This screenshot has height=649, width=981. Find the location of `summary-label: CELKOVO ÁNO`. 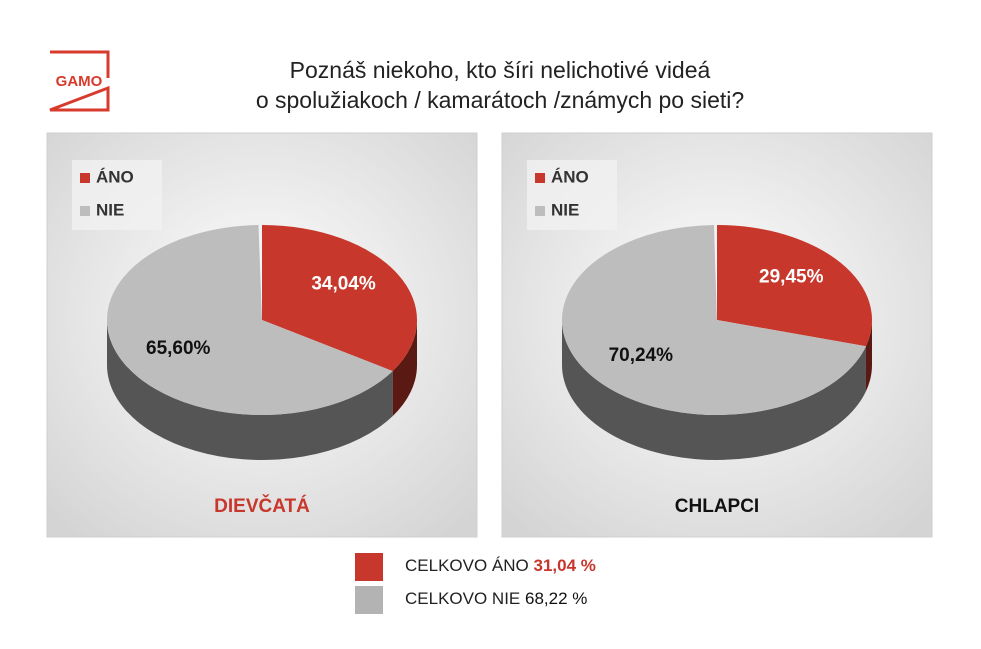

summary-label: CELKOVO ÁNO is located at coordinates (467, 565).